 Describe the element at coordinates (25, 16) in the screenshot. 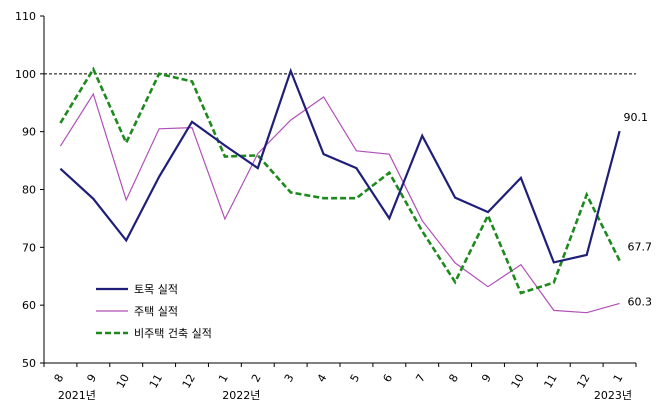

I see `y-tick-label: 110` at that location.